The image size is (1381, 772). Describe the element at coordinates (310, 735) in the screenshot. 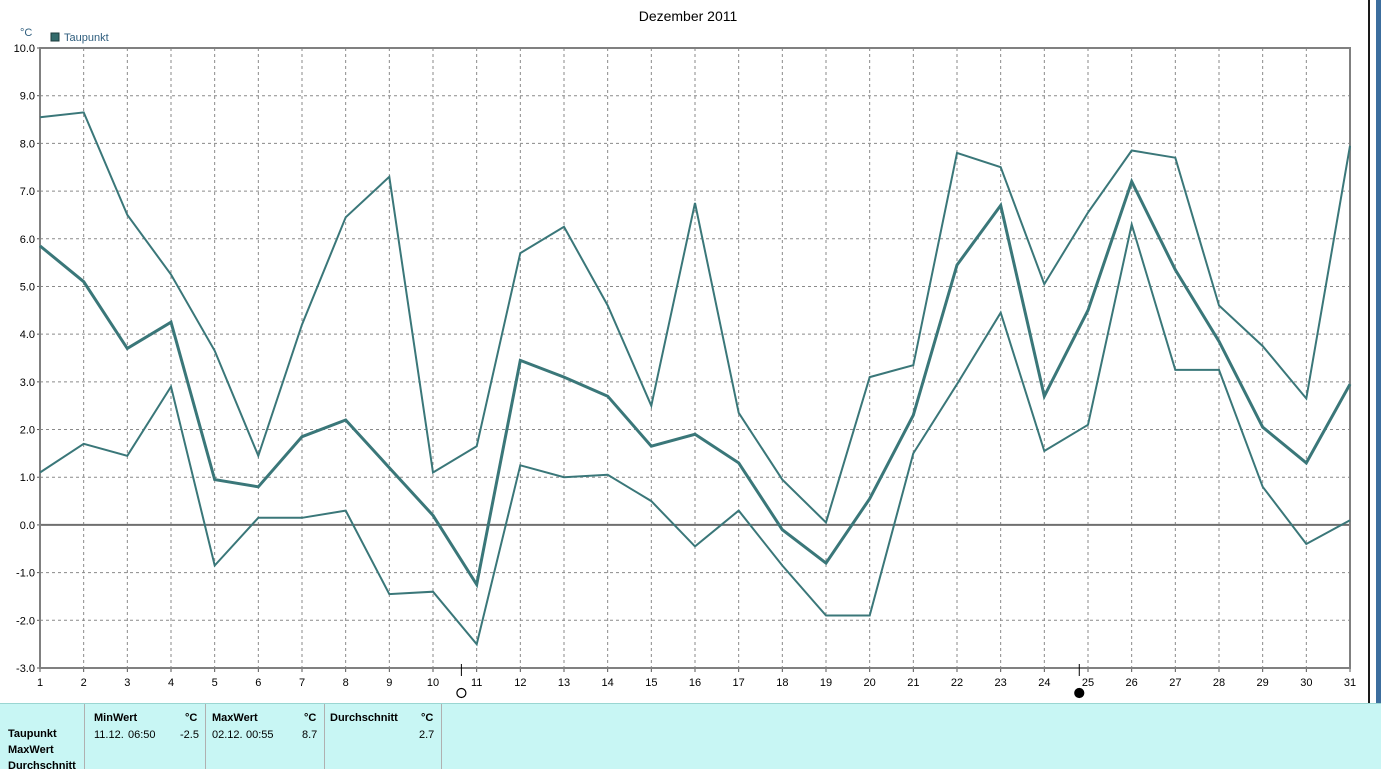

I see `max-value: 8.7` at that location.